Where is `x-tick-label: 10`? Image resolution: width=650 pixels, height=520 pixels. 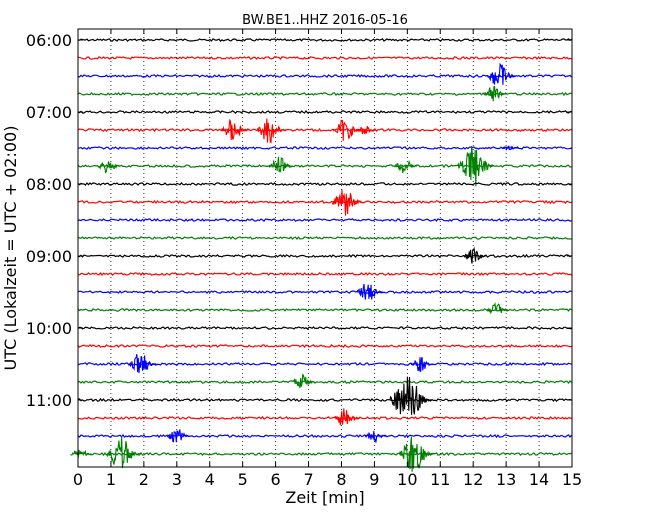 x-tick-label: 10 is located at coordinates (407, 479).